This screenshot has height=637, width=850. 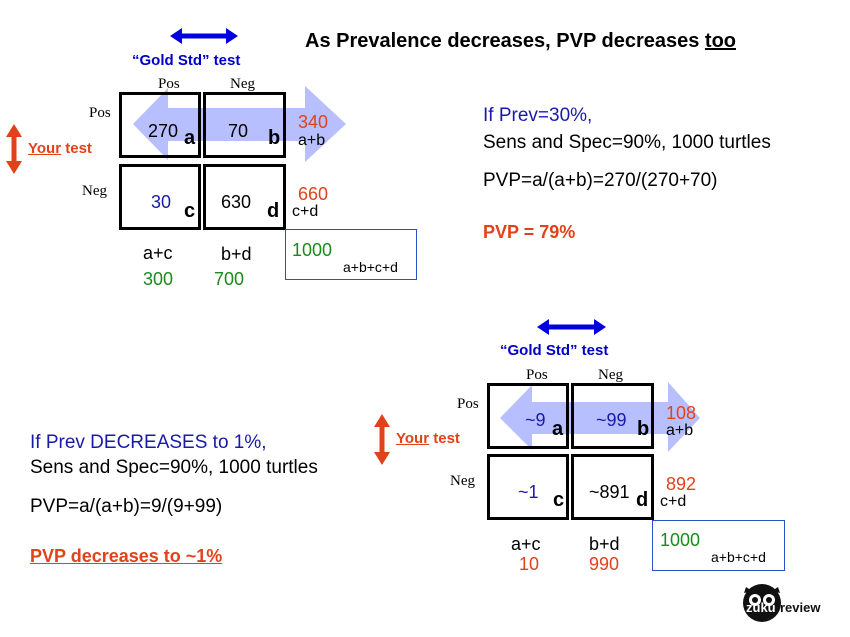 What do you see at coordinates (554, 350) in the screenshot?
I see `gold-std-label-2: “Gold Std” test` at bounding box center [554, 350].